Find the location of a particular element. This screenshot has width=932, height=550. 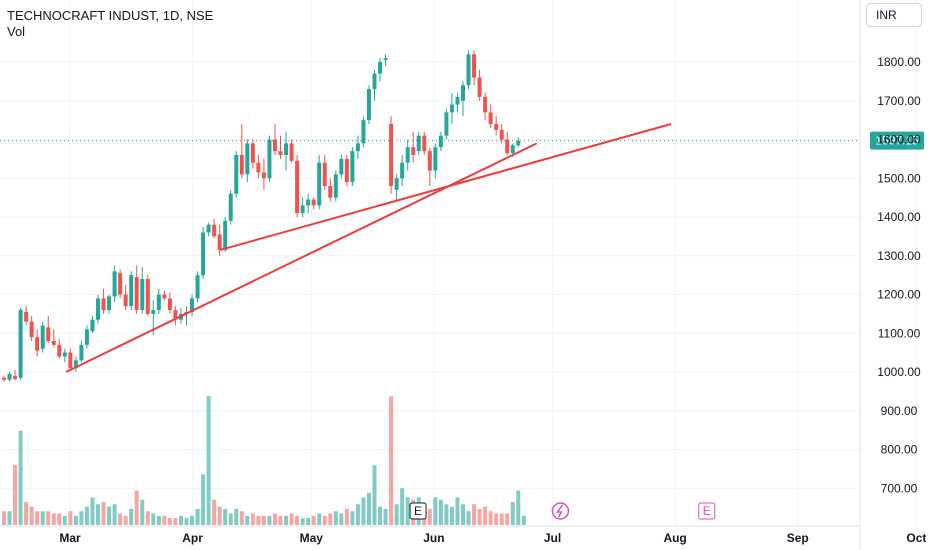

y-tick-label: 800.00 is located at coordinates (899, 450).